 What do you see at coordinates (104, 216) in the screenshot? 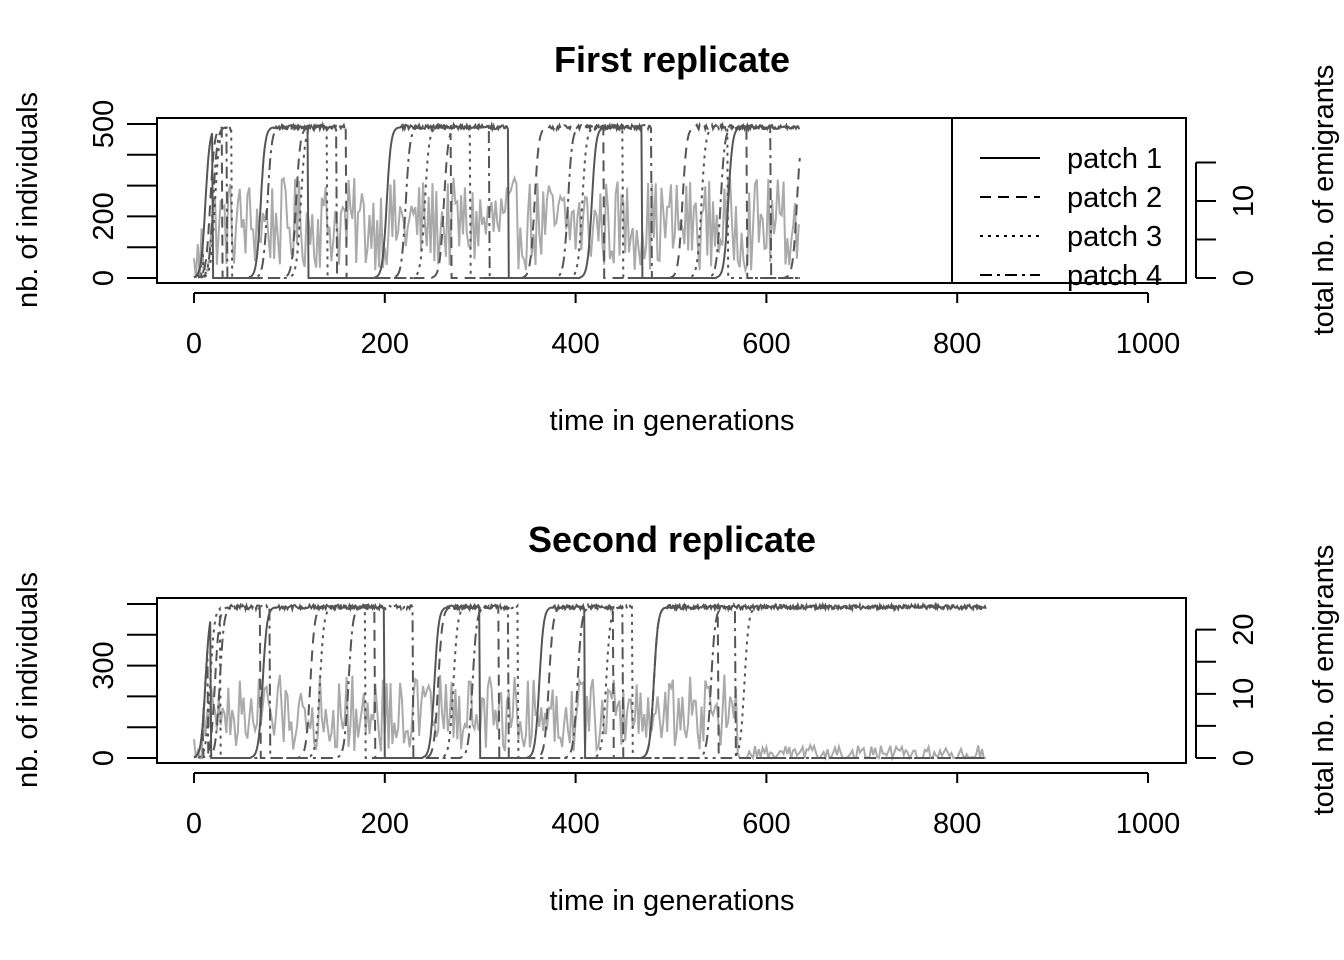
I see `y-tick-label: 200` at bounding box center [104, 216].